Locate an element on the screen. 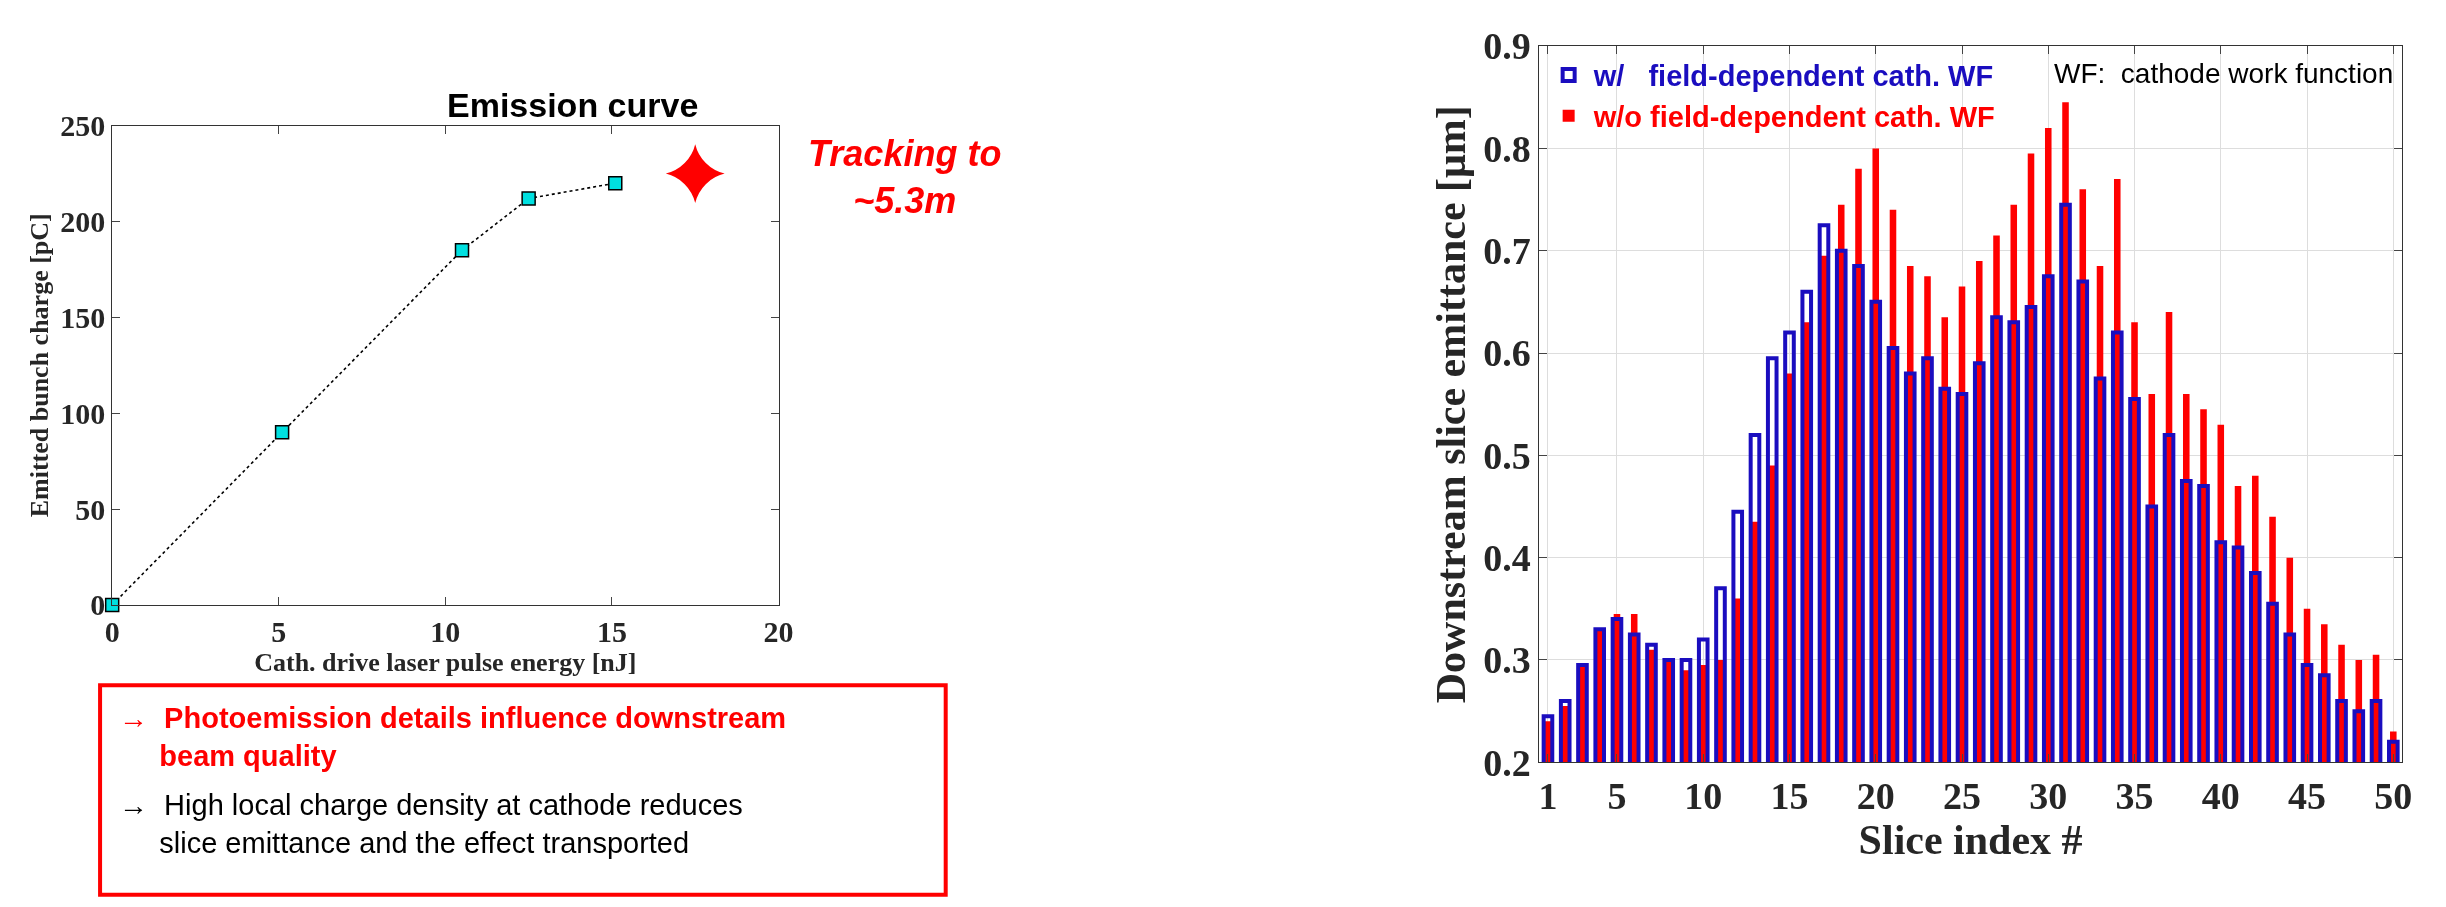 Image resolution: width=2446 pixels, height=907 pixels. y-tick-label: 50 is located at coordinates (90, 509).